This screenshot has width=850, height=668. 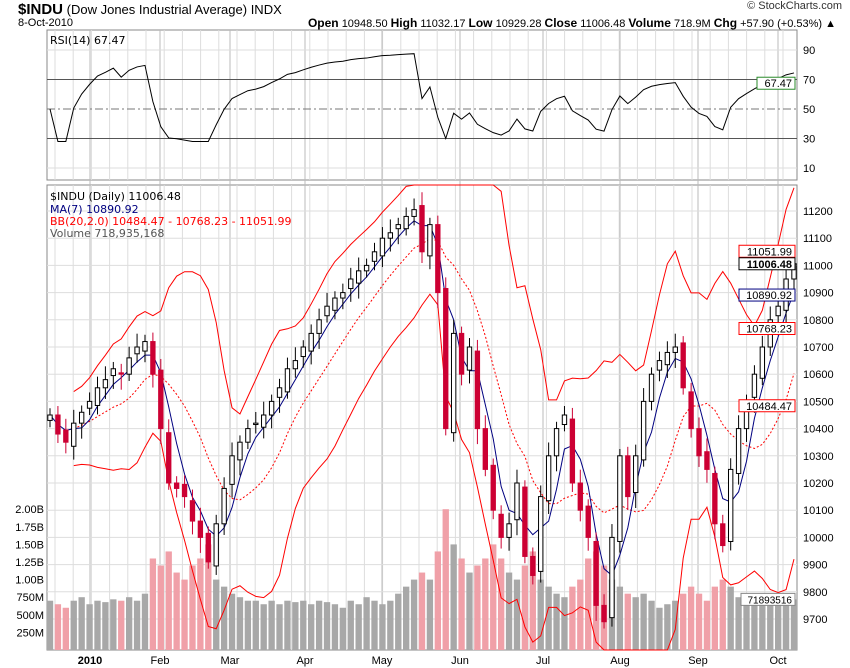 I want to click on price-tick-label: 10700, so click(x=818, y=348).